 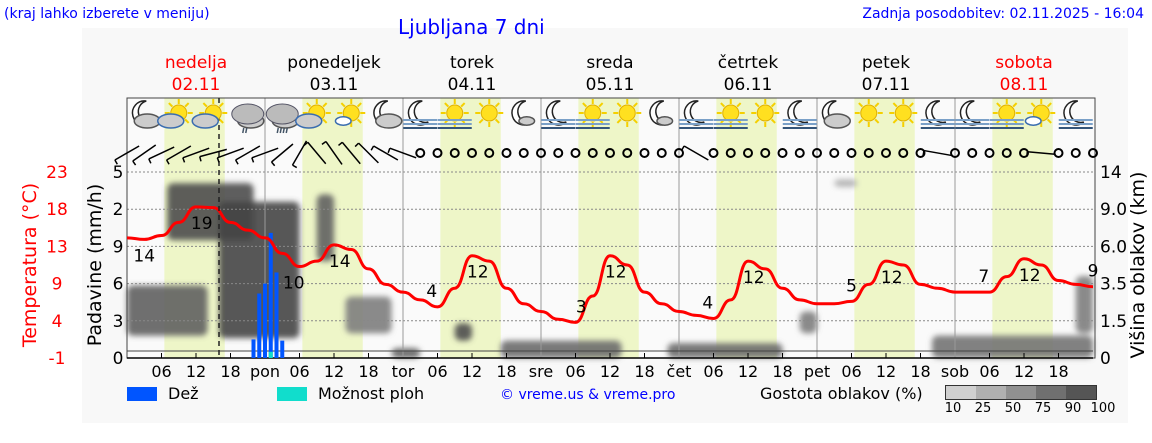 What do you see at coordinates (851, 286) in the screenshot?
I see `temperature-label: 5` at bounding box center [851, 286].